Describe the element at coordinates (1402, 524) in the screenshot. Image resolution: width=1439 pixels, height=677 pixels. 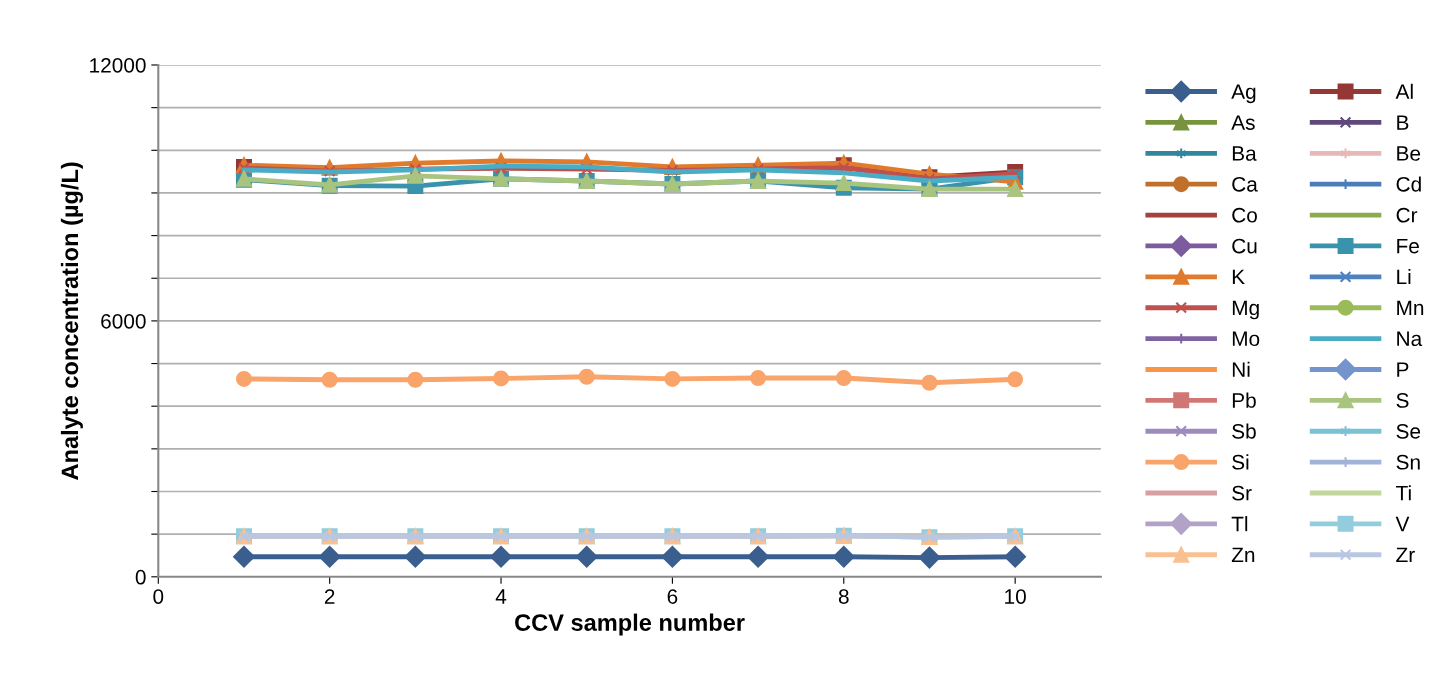
I see `legend-label: V` at that location.